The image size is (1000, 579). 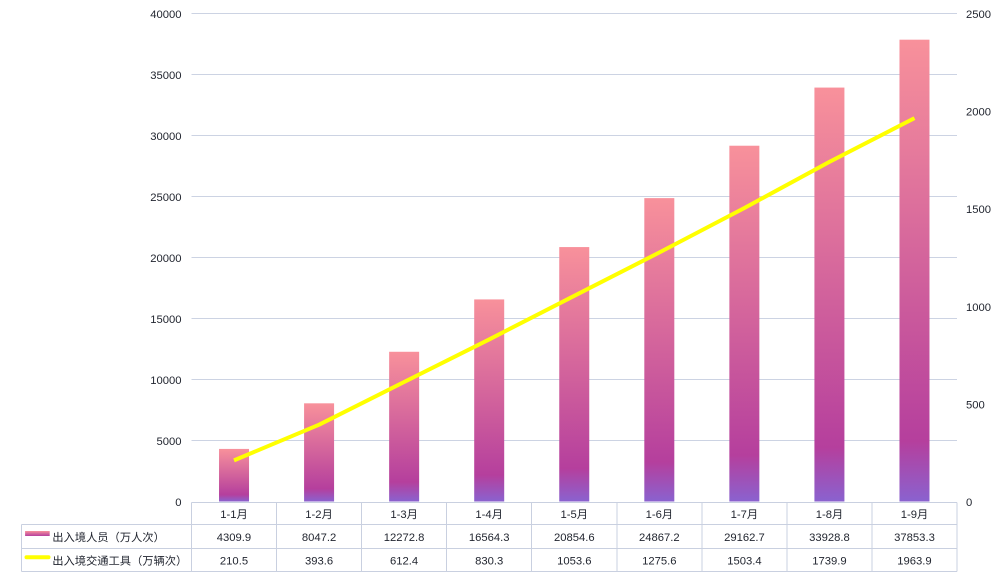 I want to click on svg-text: 20854.6, so click(x=574, y=538).